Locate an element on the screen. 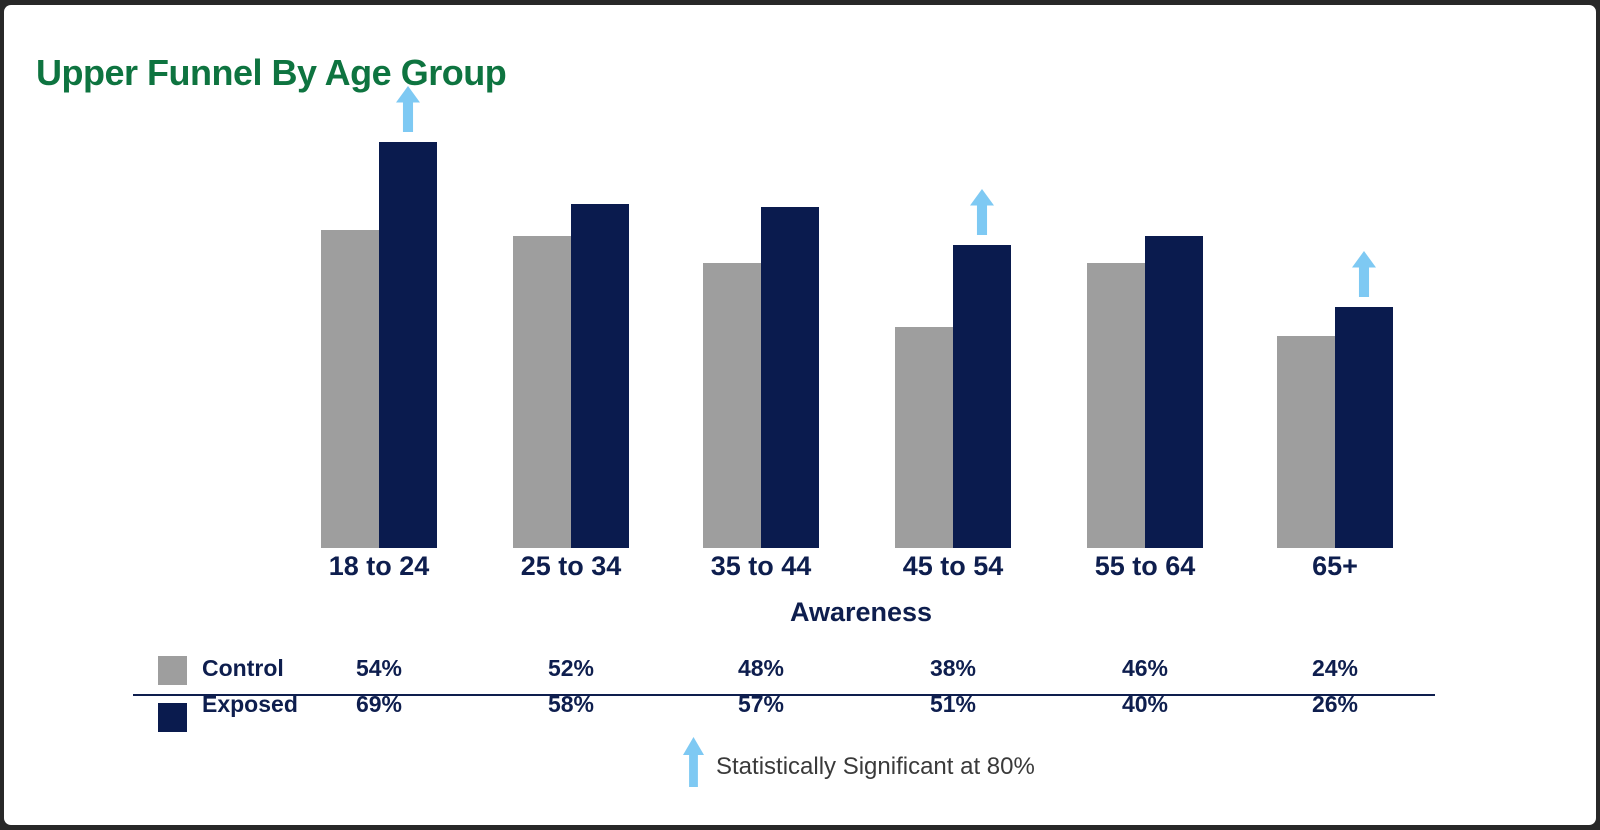 The height and width of the screenshot is (830, 1600). table-value: 54% is located at coordinates (379, 668).